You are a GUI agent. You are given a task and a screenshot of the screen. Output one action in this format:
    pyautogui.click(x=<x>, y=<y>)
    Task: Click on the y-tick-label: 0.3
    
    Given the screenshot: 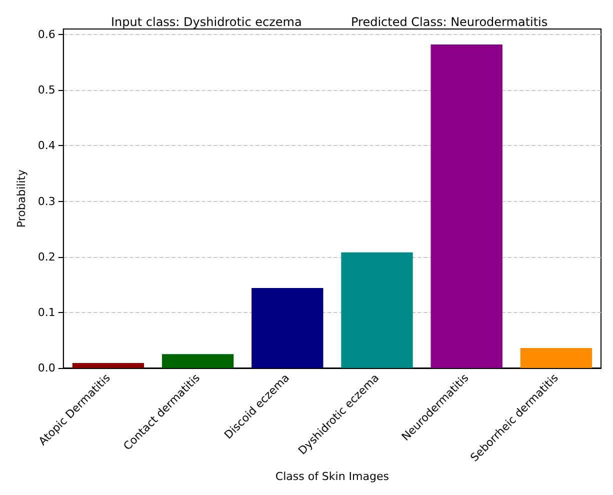 What is the action you would take?
    pyautogui.click(x=47, y=201)
    